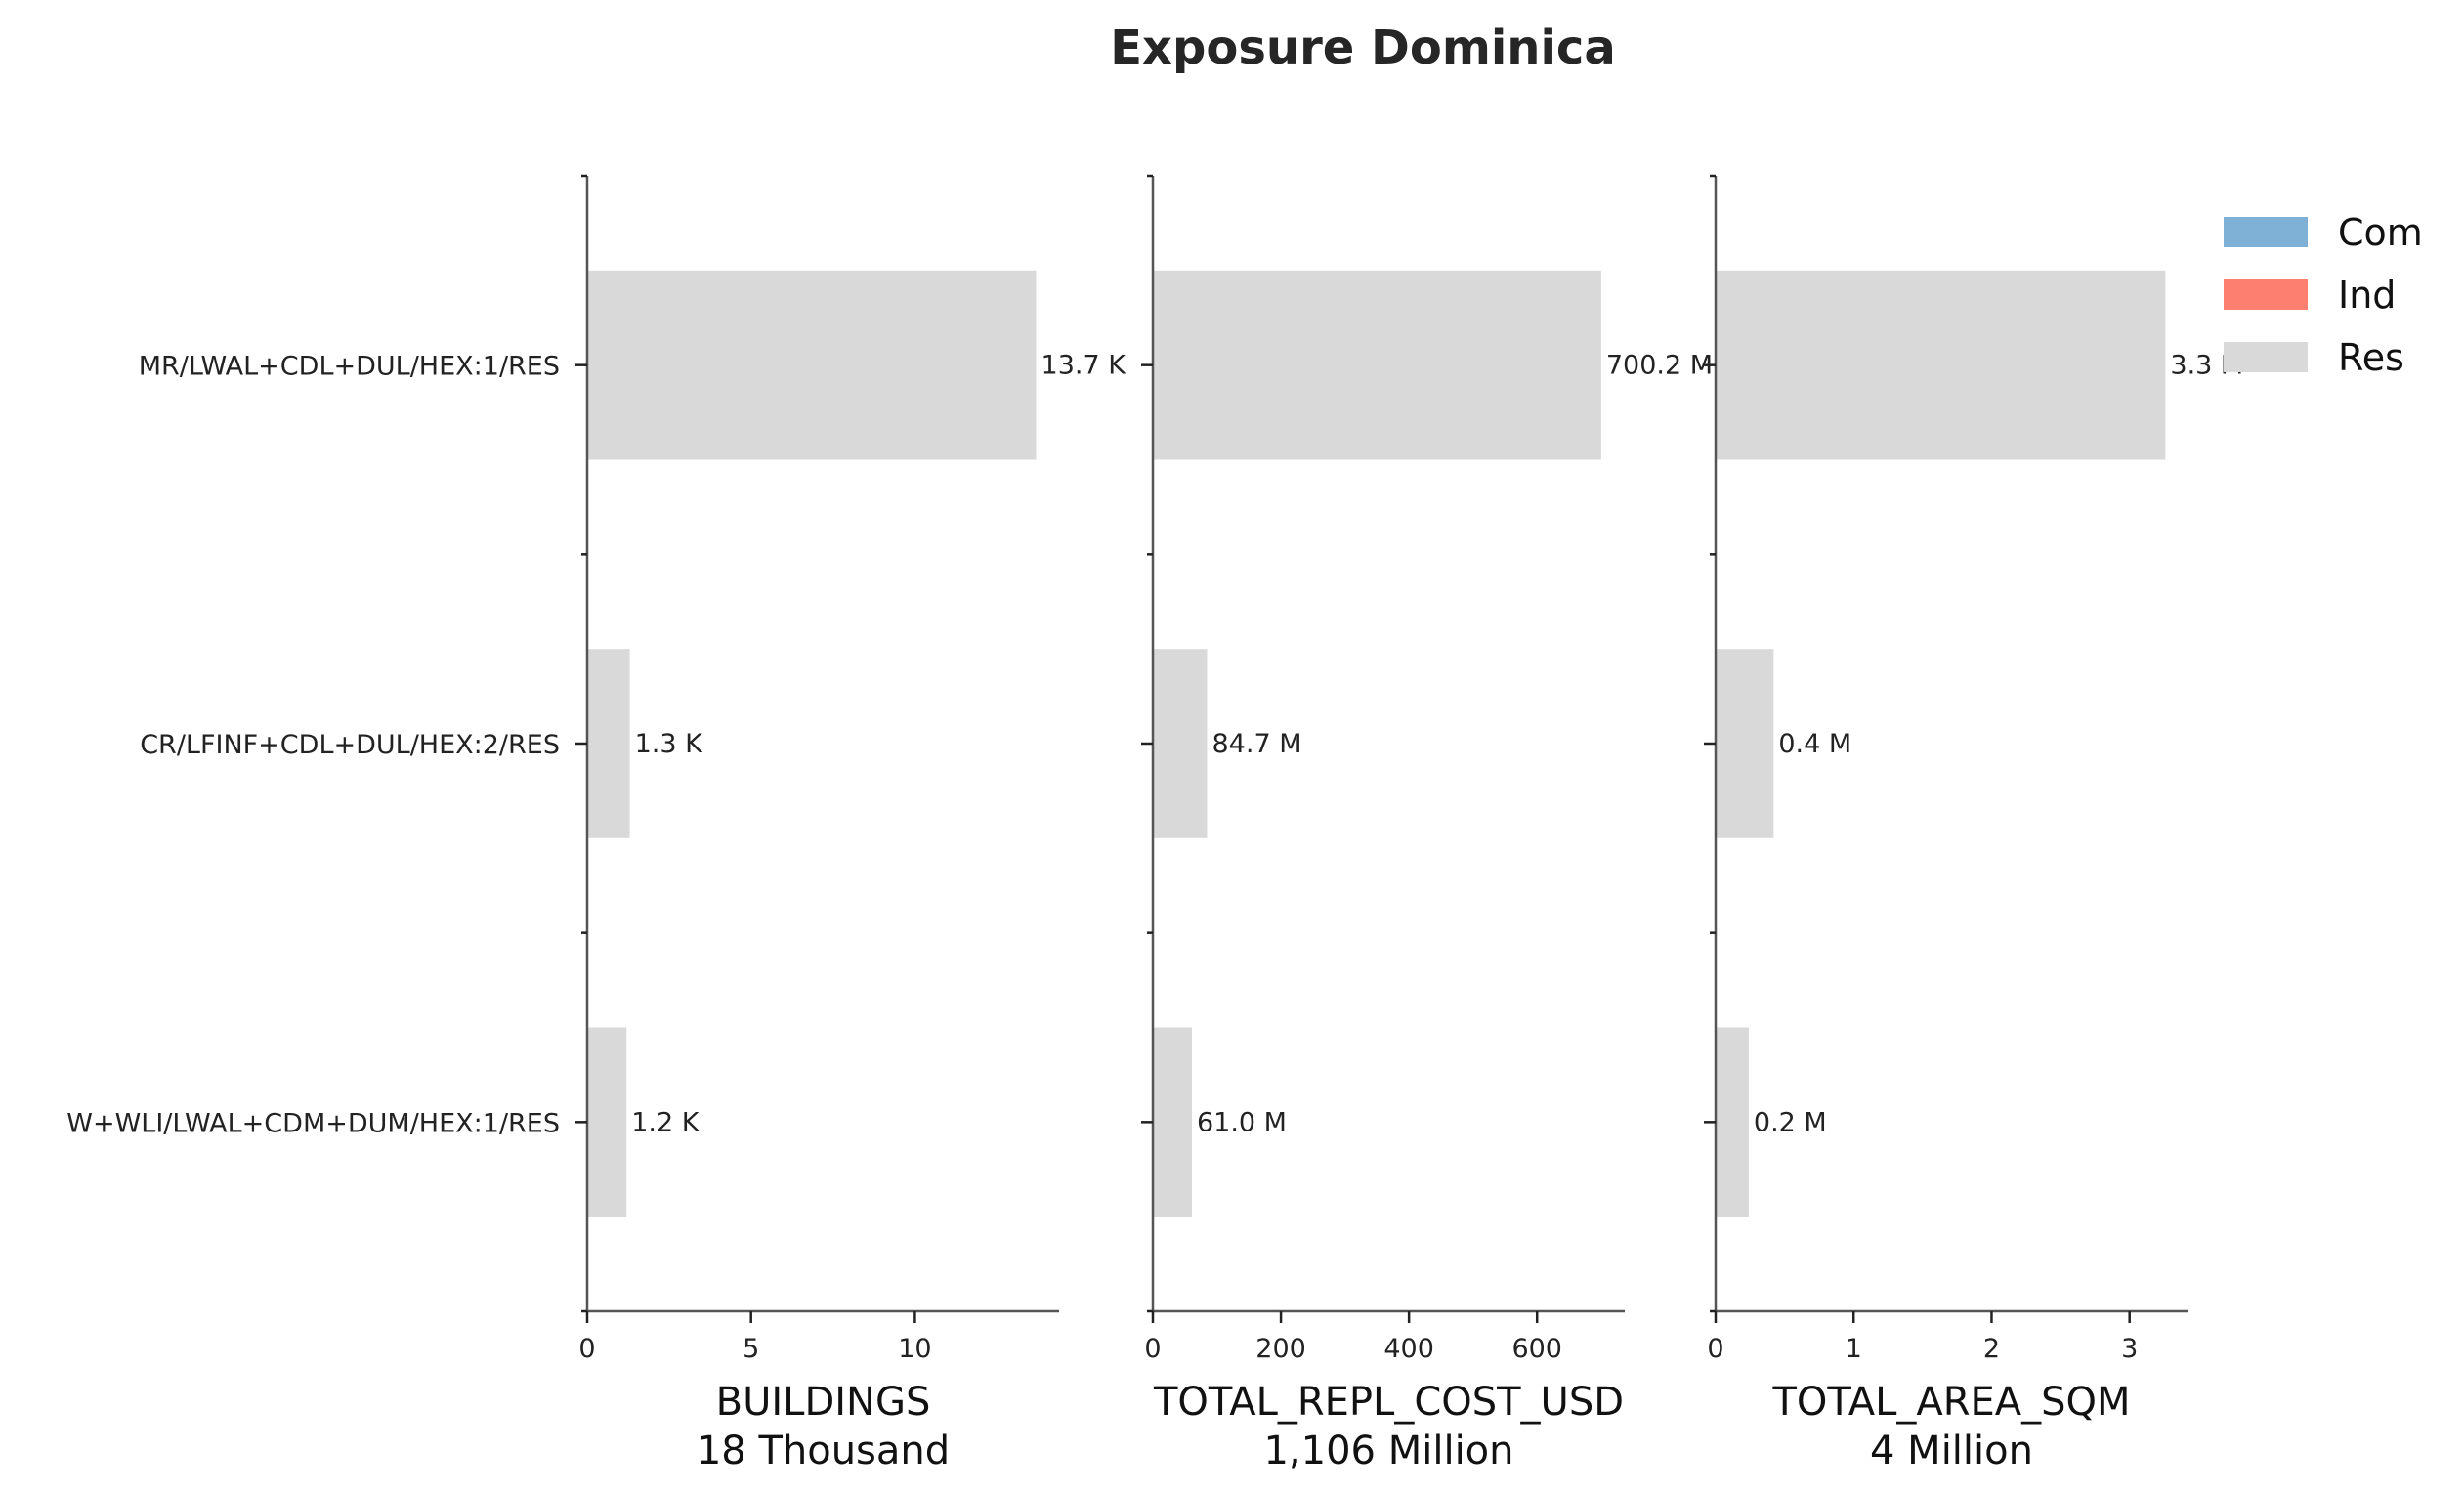 This screenshot has width=2464, height=1494. What do you see at coordinates (350, 367) in the screenshot?
I see `y-tick-label: MR/LWAL+CDL+DUL/HEX:1/RES` at bounding box center [350, 367].